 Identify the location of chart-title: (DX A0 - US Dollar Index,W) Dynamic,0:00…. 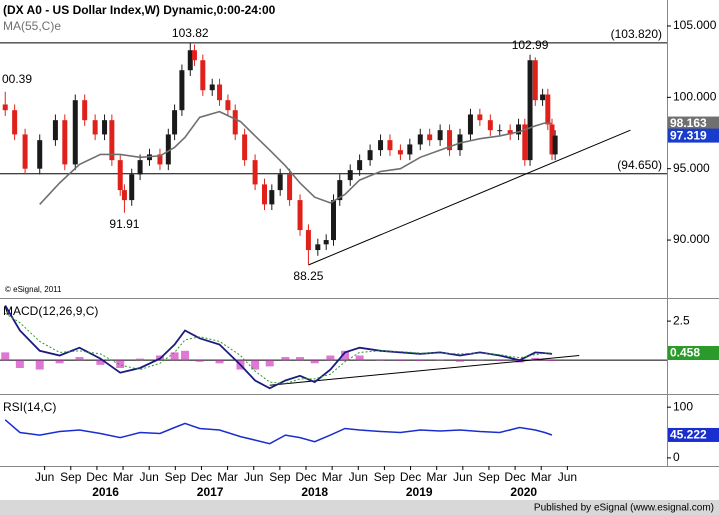
(139, 10).